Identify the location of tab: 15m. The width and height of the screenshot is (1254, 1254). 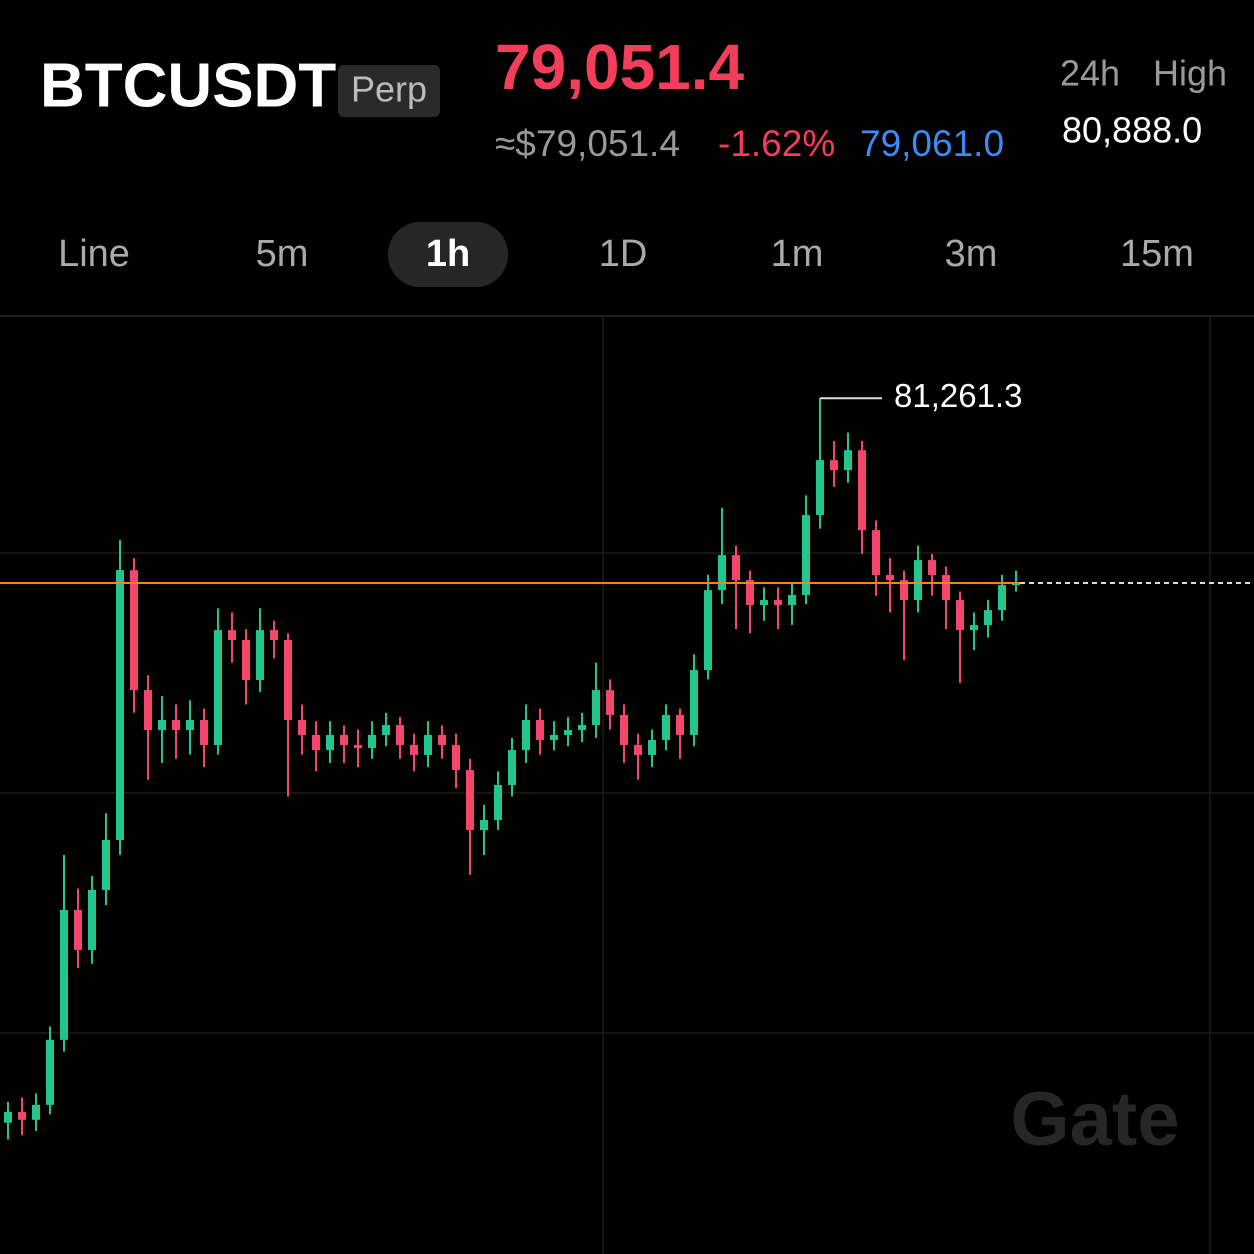
(1157, 254).